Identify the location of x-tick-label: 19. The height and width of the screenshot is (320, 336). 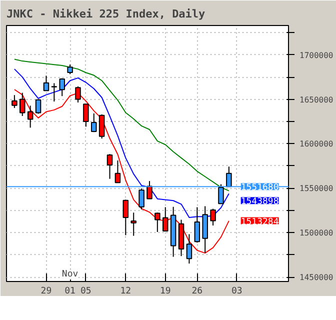
(165, 291).